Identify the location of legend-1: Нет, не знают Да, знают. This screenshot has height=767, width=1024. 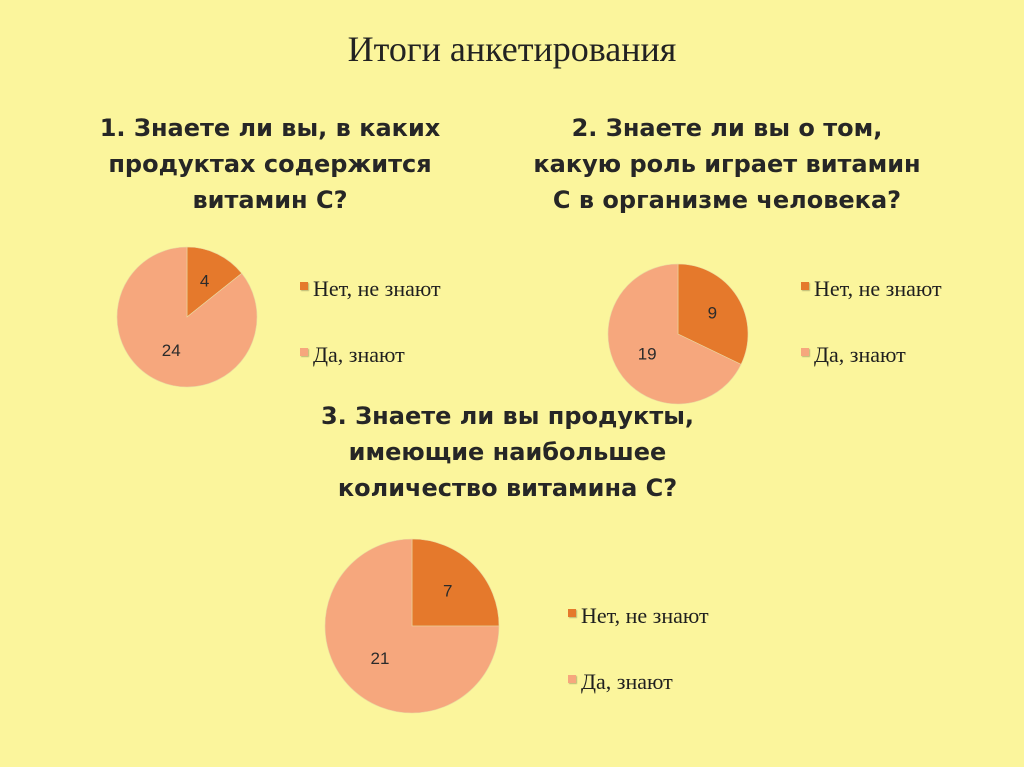
(395, 323).